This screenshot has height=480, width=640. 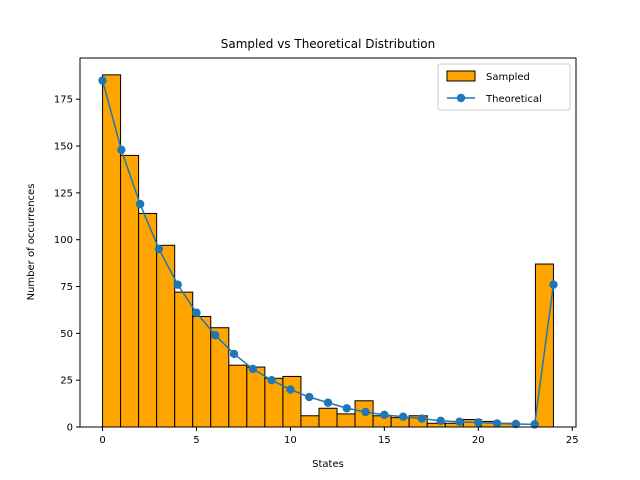 I want to click on legend-label-sampled: Sampled, so click(x=508, y=77).